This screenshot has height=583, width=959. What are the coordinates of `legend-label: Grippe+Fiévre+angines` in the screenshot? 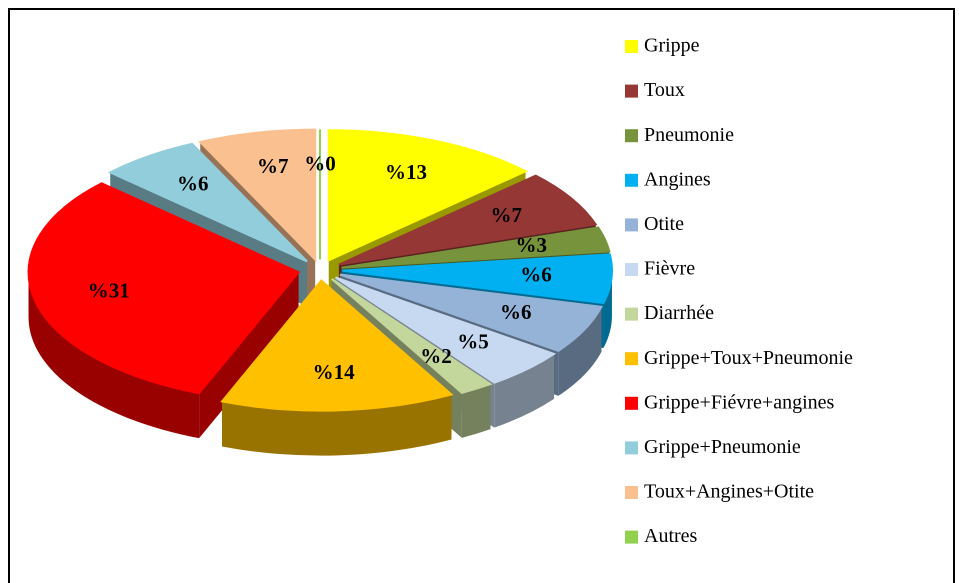 It's located at (739, 402).